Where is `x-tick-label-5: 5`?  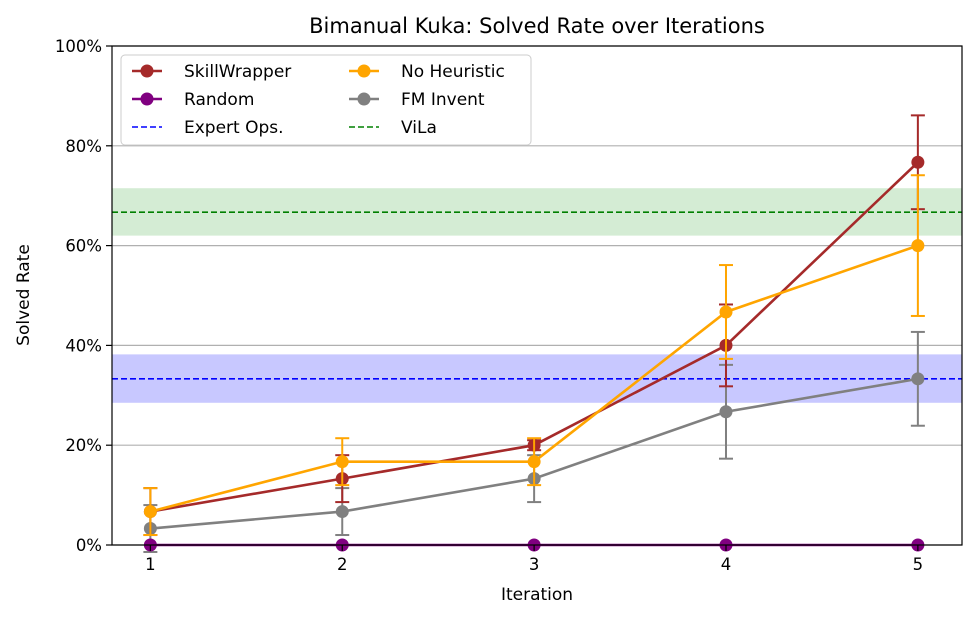 x-tick-label-5: 5 is located at coordinates (918, 564).